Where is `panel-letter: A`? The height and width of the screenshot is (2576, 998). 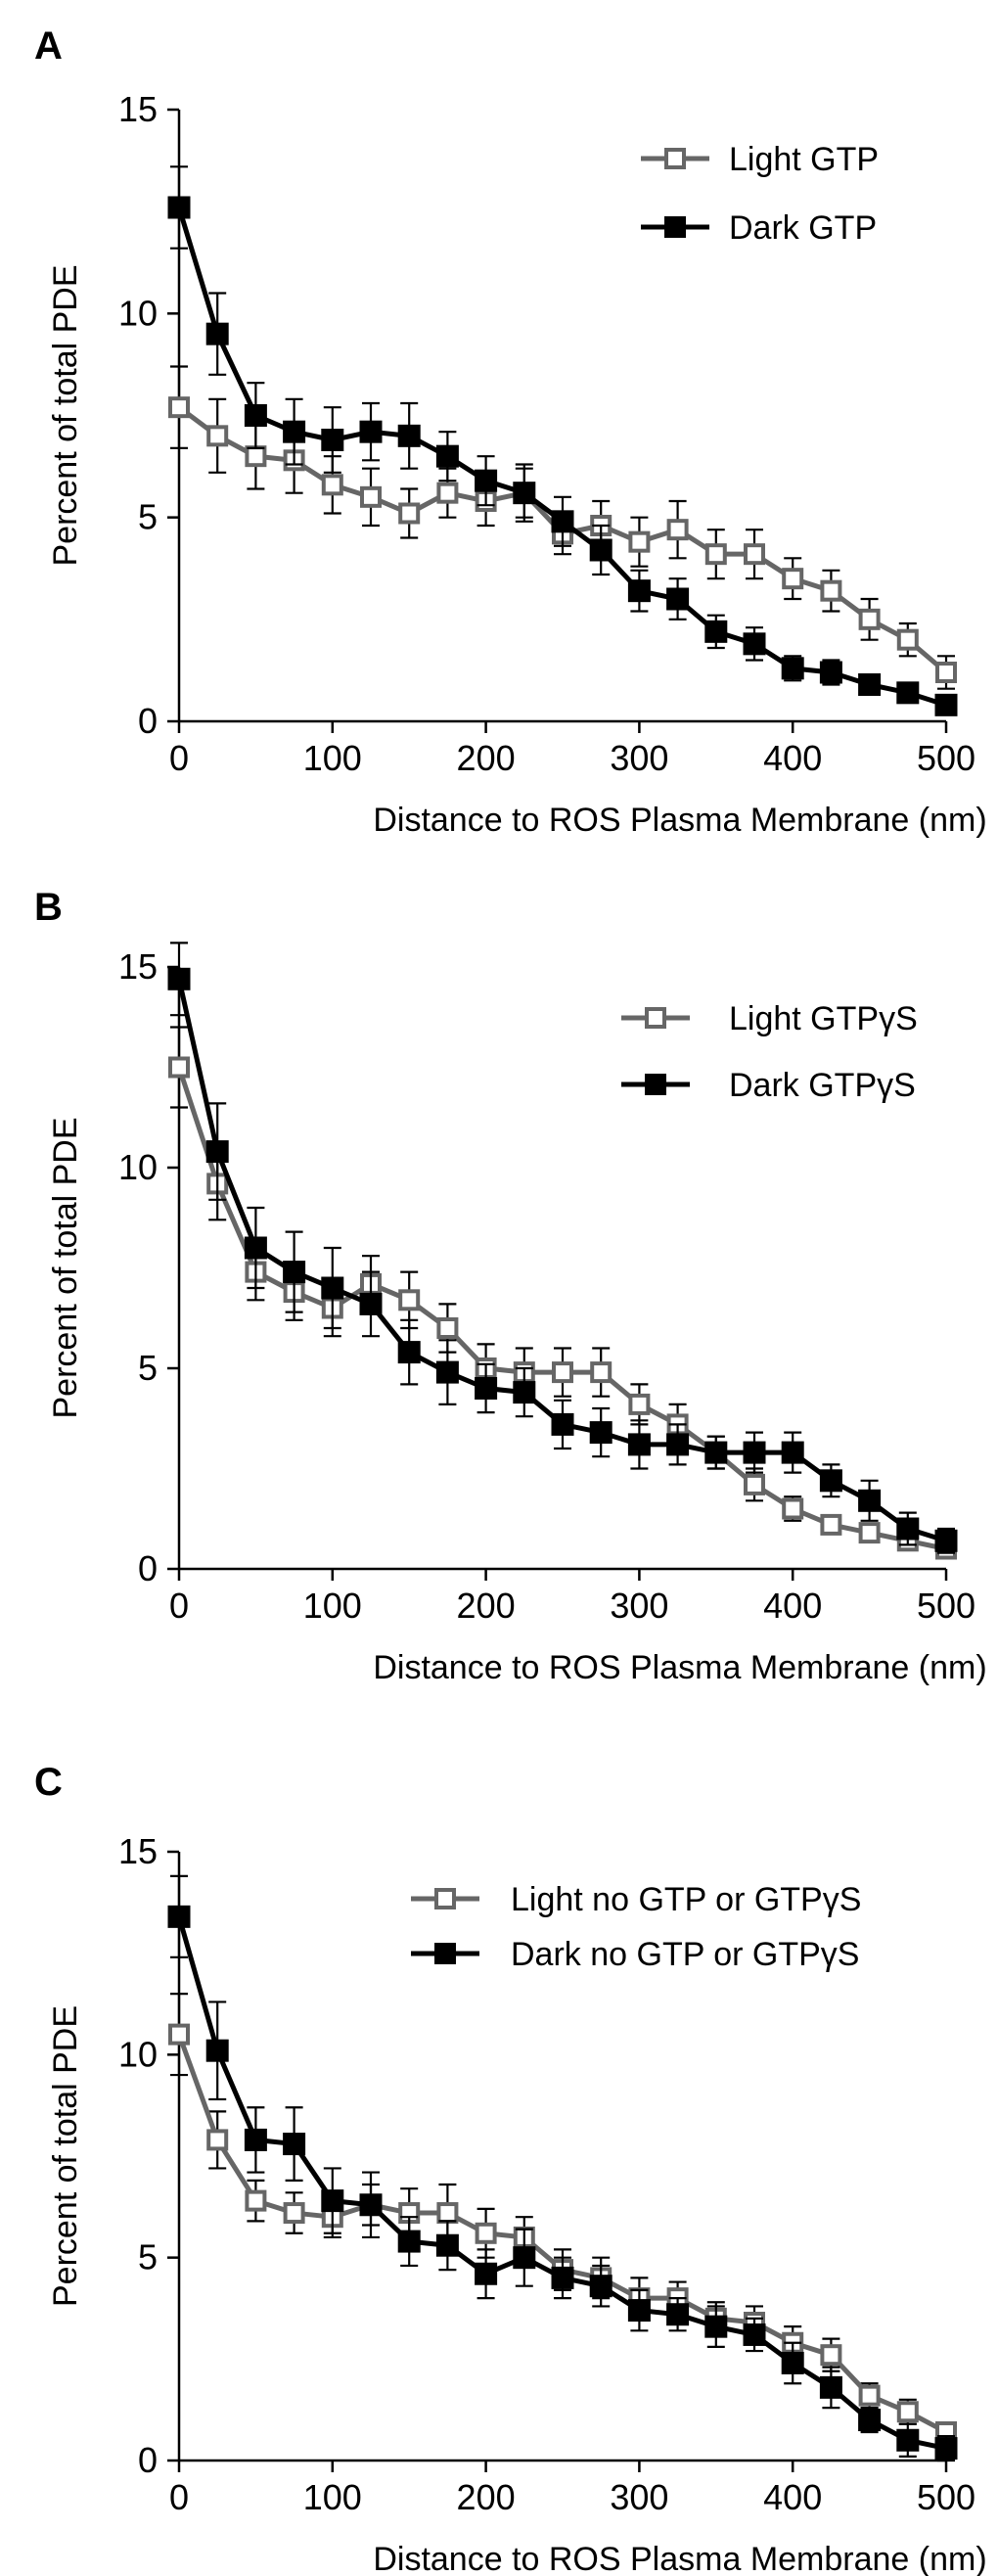 panel-letter: A is located at coordinates (48, 46).